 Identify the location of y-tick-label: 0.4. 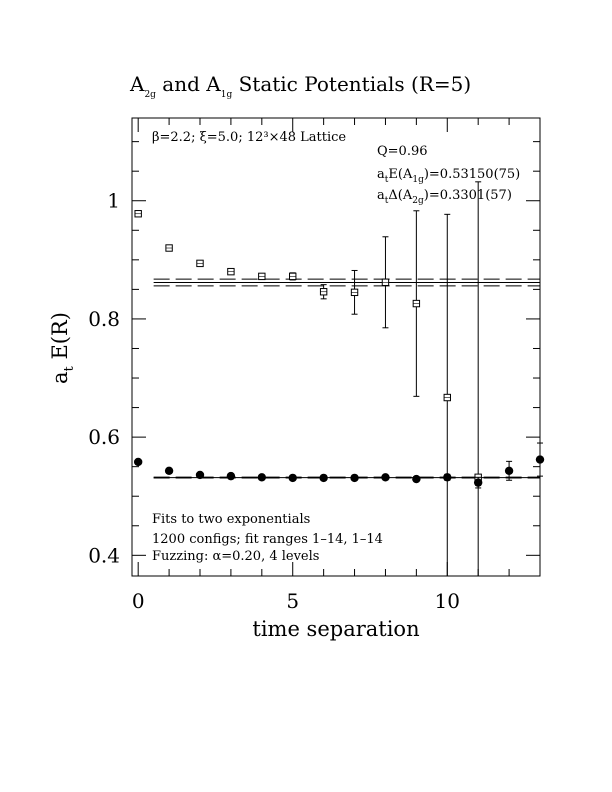
(104, 555).